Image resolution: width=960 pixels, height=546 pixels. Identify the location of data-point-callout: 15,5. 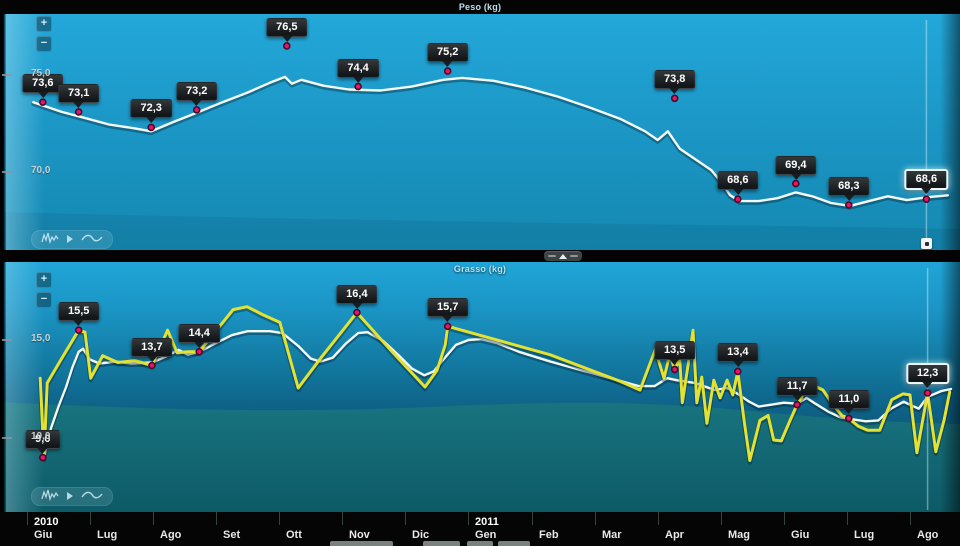
(78, 314).